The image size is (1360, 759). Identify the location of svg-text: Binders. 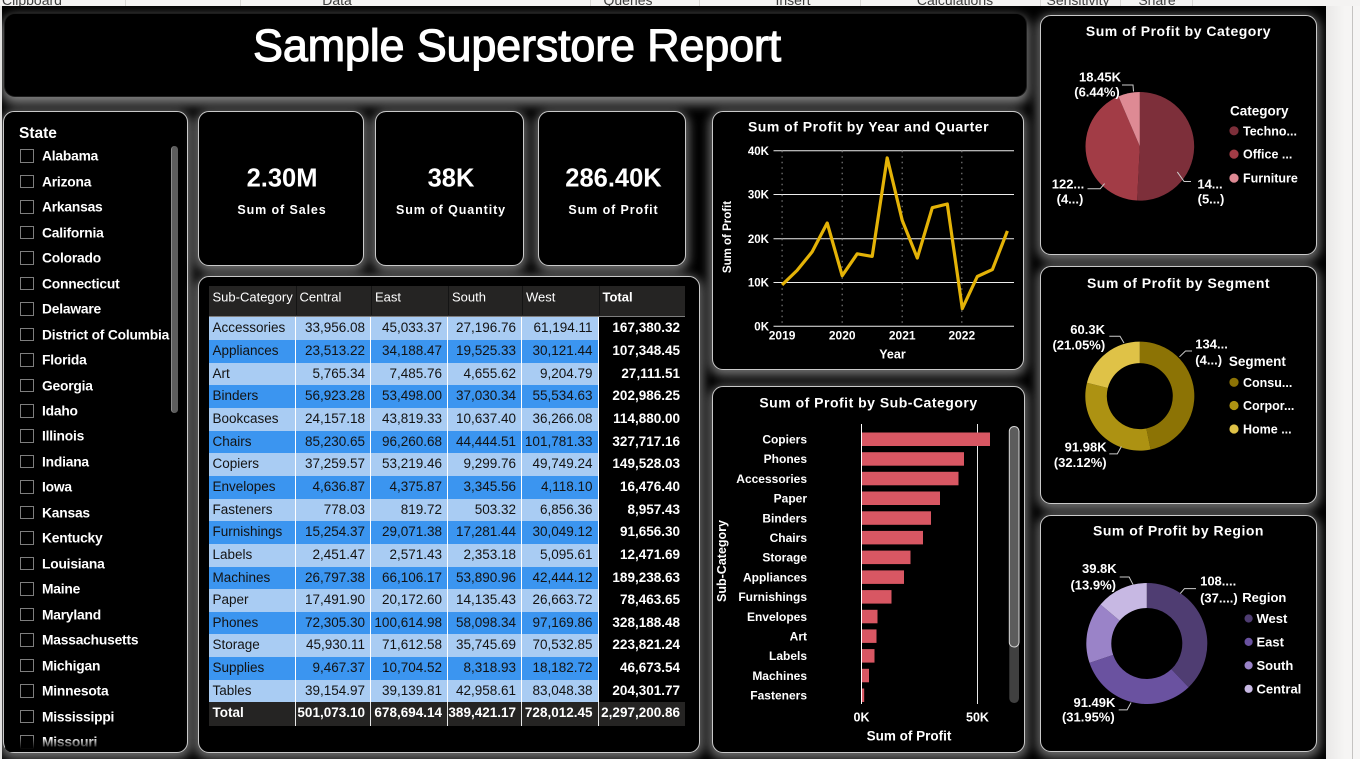
(784, 518).